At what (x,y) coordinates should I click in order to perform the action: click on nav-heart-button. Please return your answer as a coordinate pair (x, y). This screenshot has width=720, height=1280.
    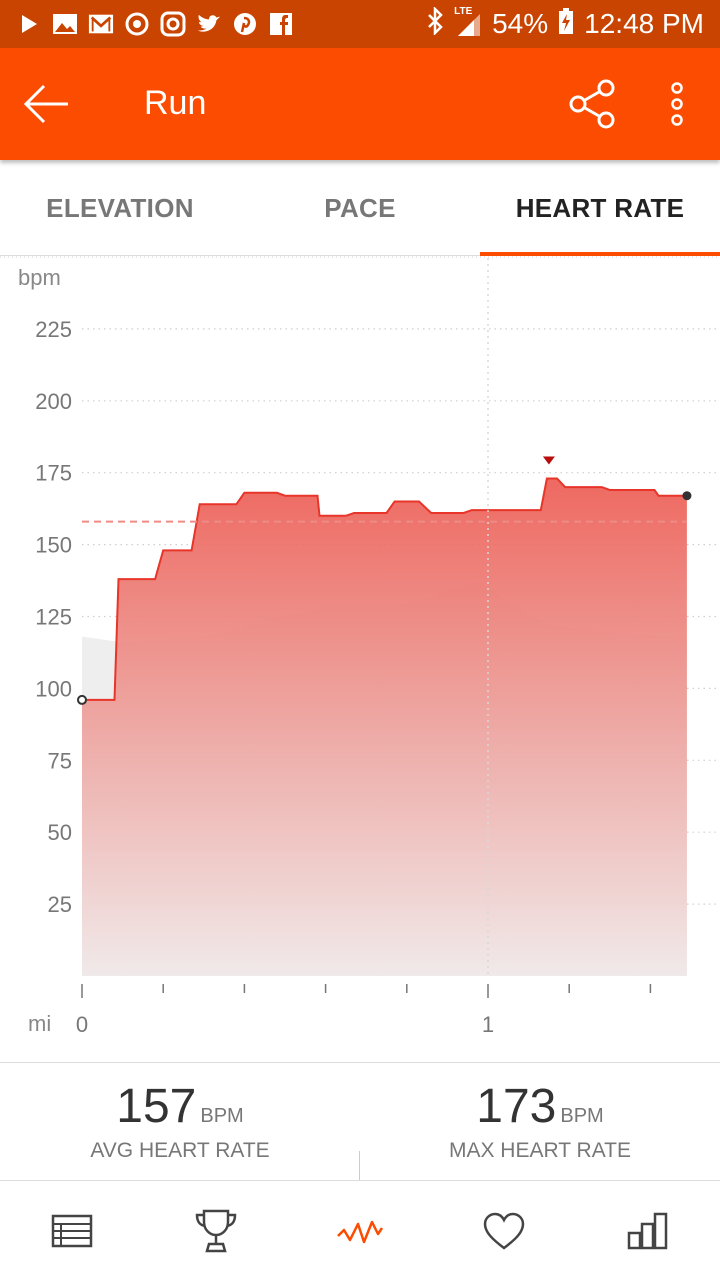
    Looking at the image, I should click on (504, 1230).